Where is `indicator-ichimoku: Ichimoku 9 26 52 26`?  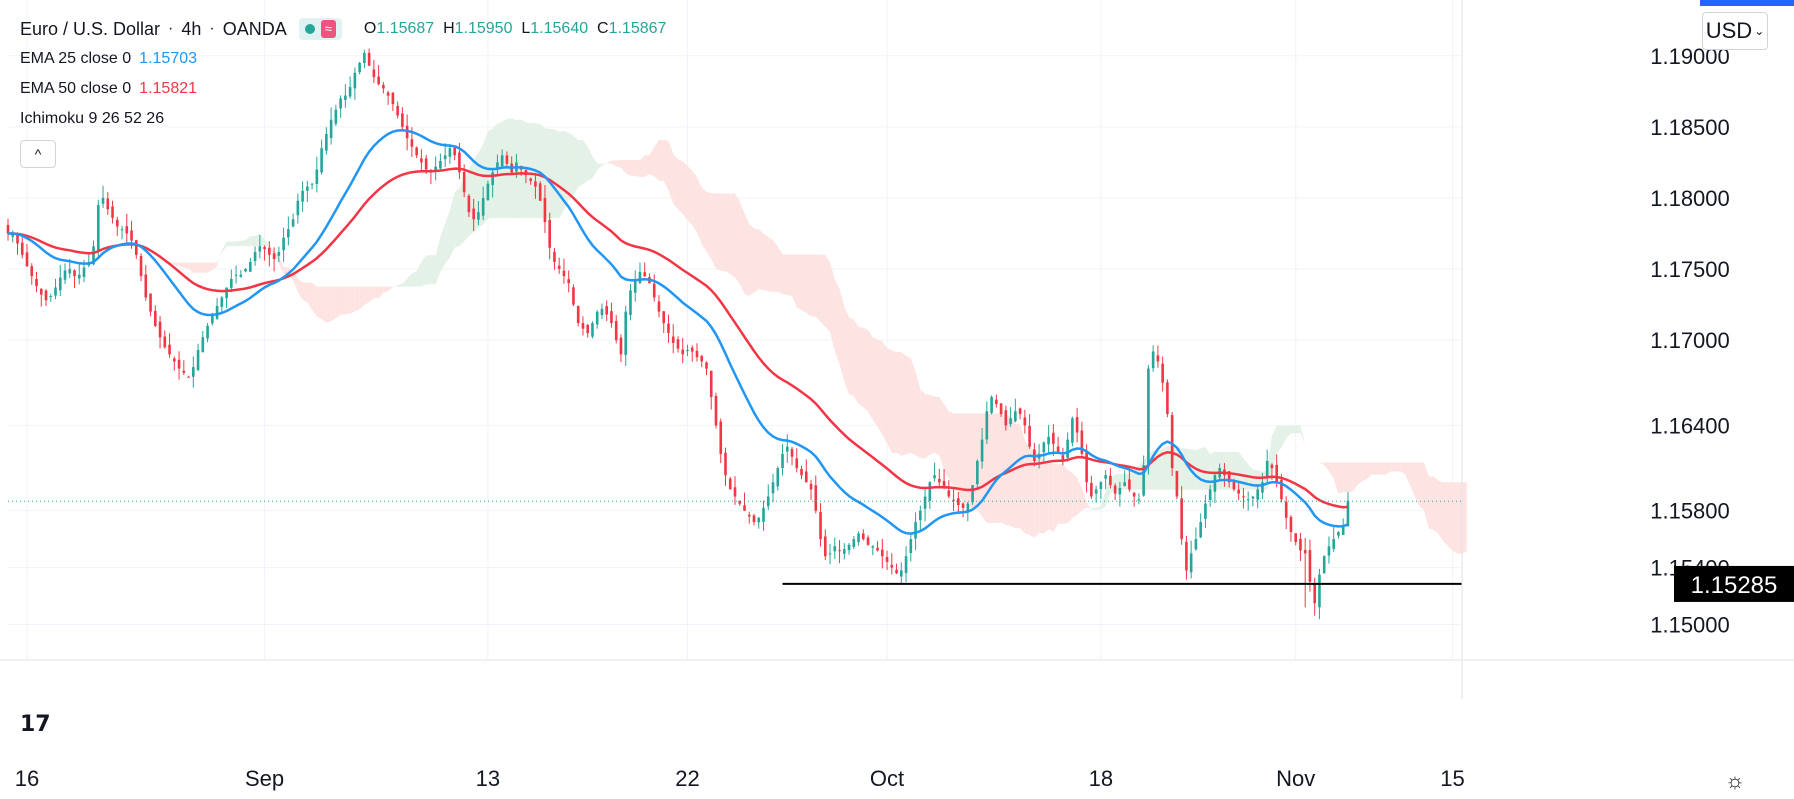
indicator-ichimoku: Ichimoku 9 26 52 26 is located at coordinates (343, 119).